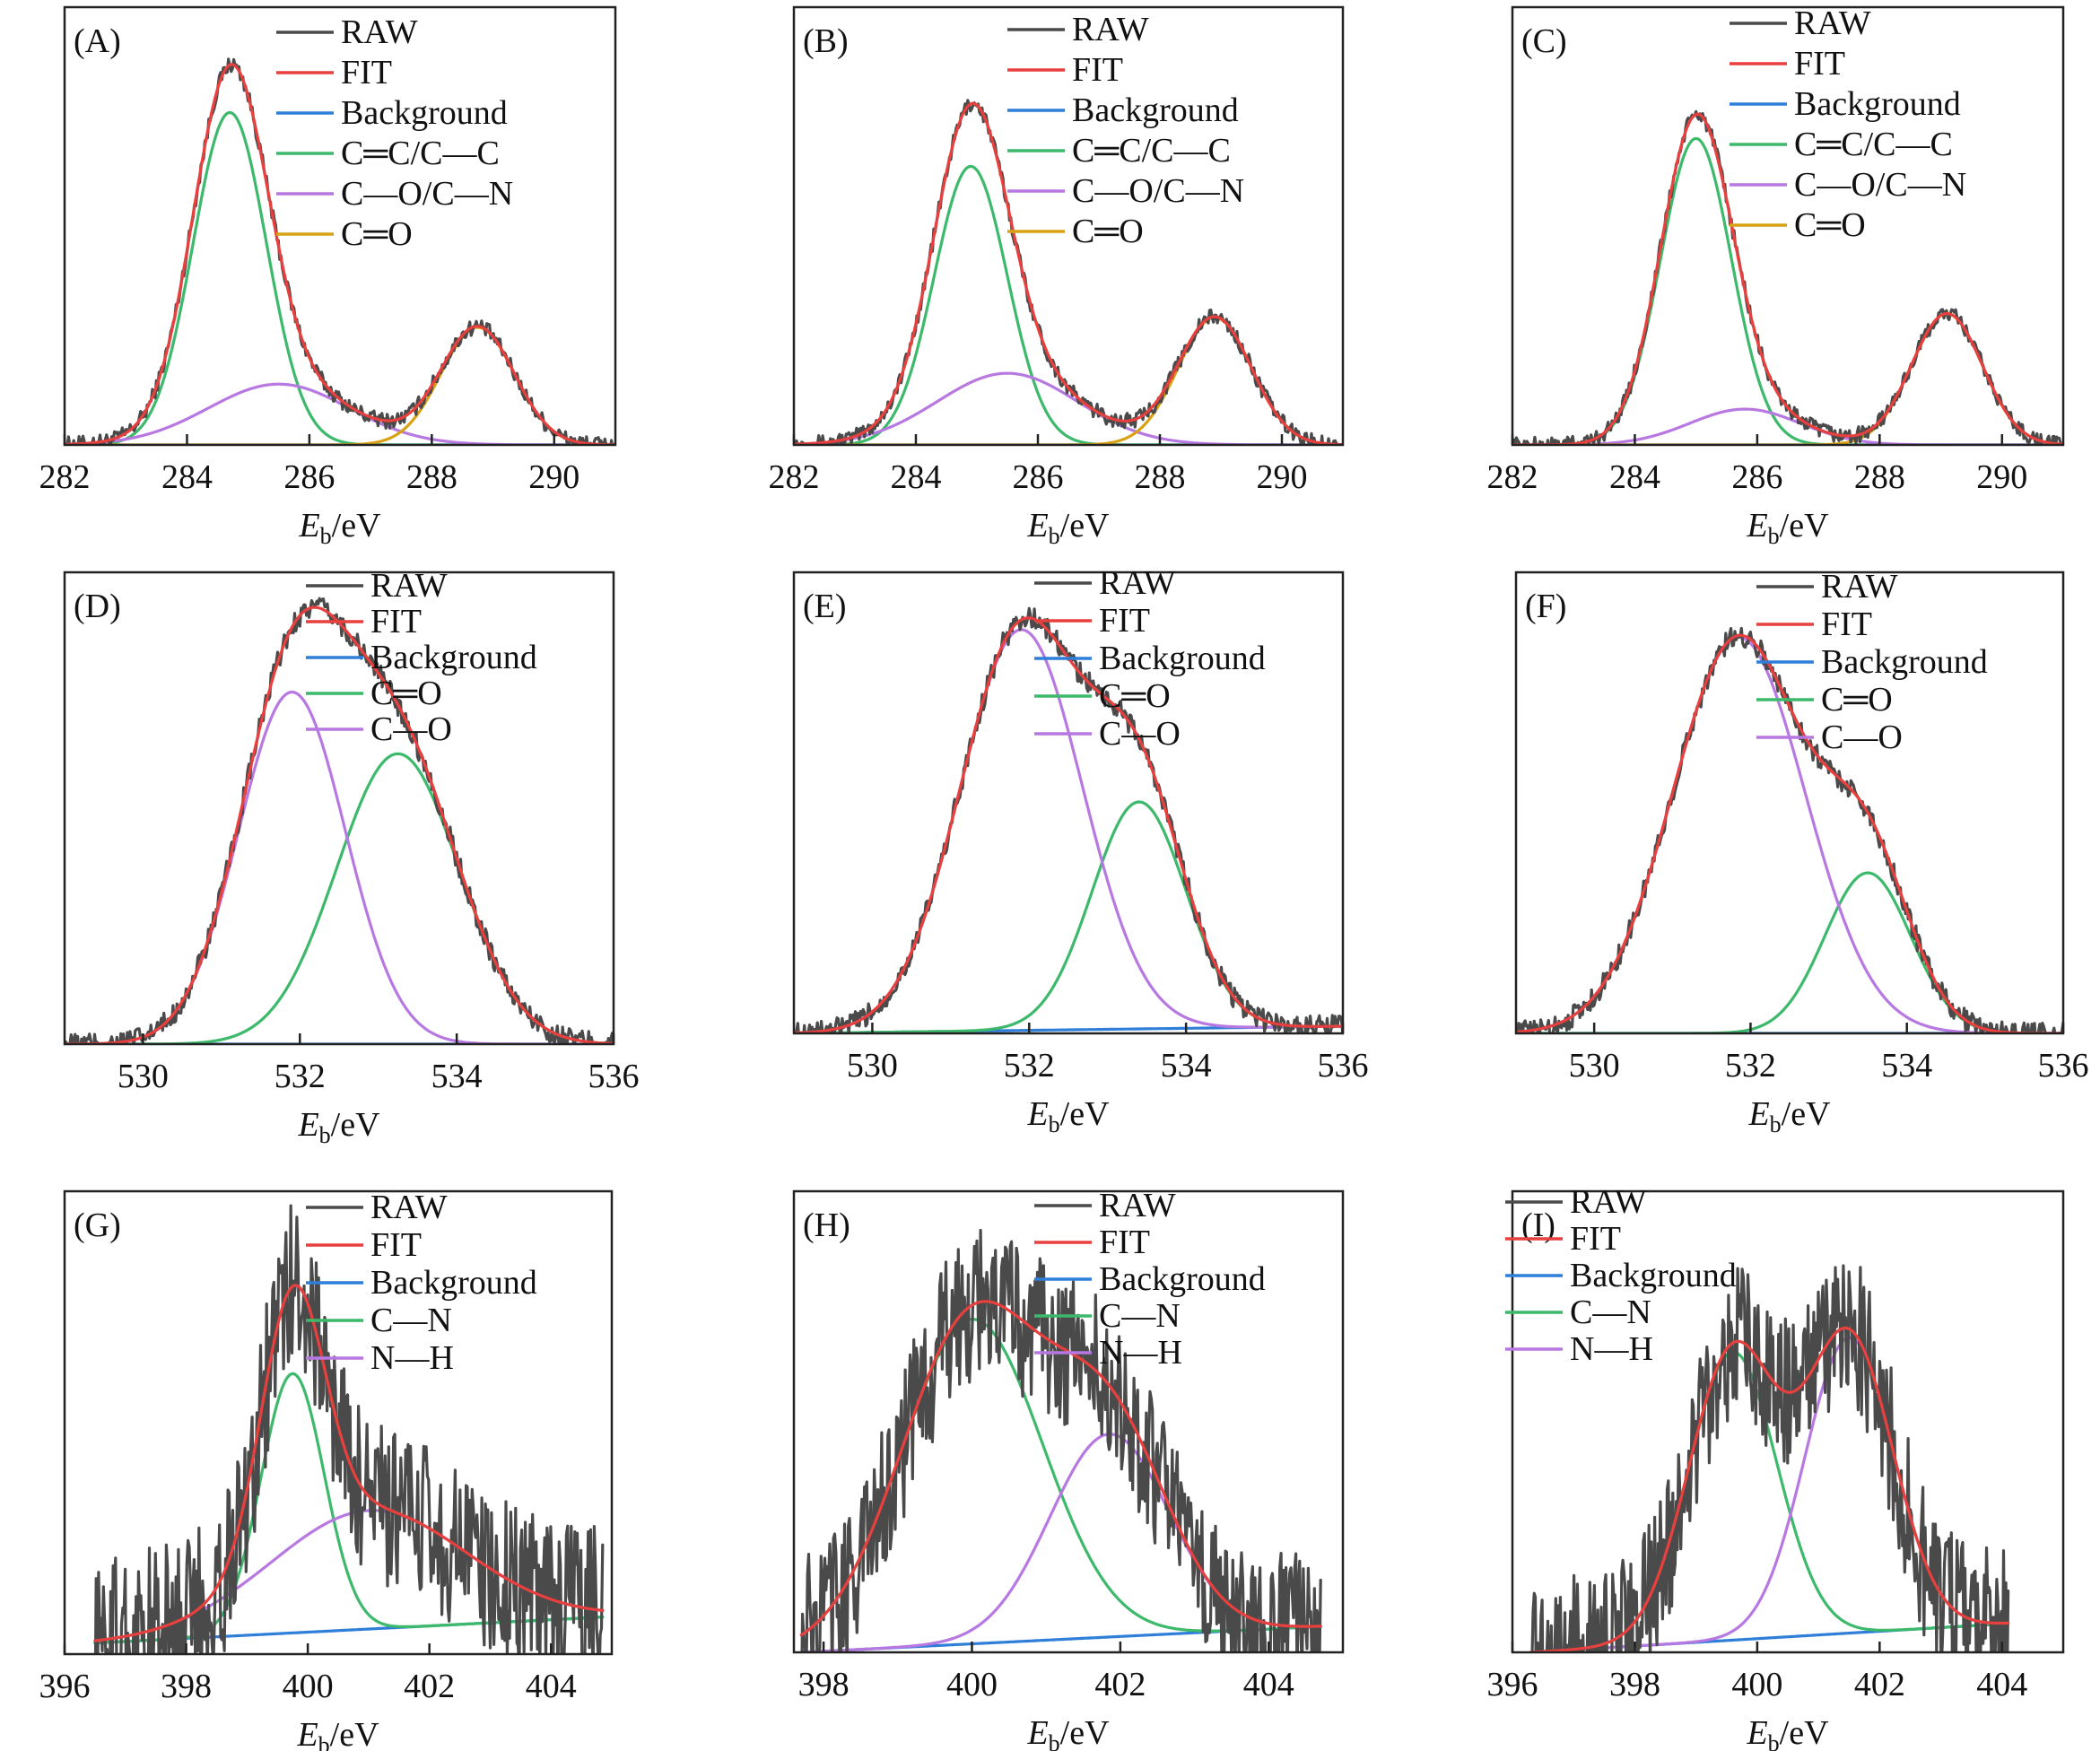 The width and height of the screenshot is (2100, 1751). Describe the element at coordinates (826, 41) in the screenshot. I see `panel-label: (B)` at that location.